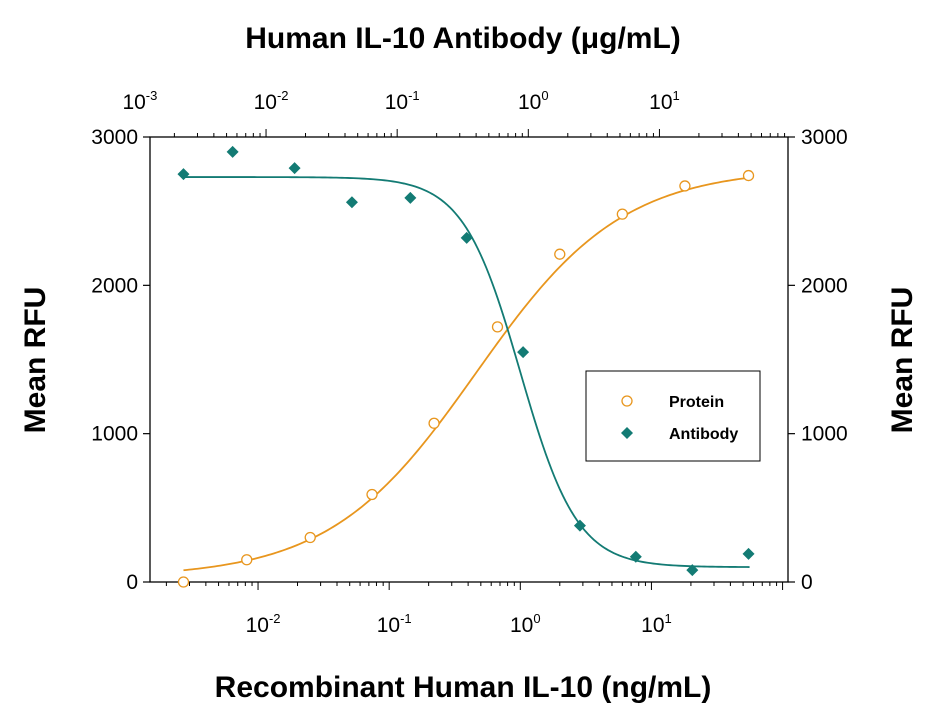 This screenshot has width=927, height=714. I want to click on x-axis-label: Recombinant Human IL-10 (ng/mL), so click(463, 687).